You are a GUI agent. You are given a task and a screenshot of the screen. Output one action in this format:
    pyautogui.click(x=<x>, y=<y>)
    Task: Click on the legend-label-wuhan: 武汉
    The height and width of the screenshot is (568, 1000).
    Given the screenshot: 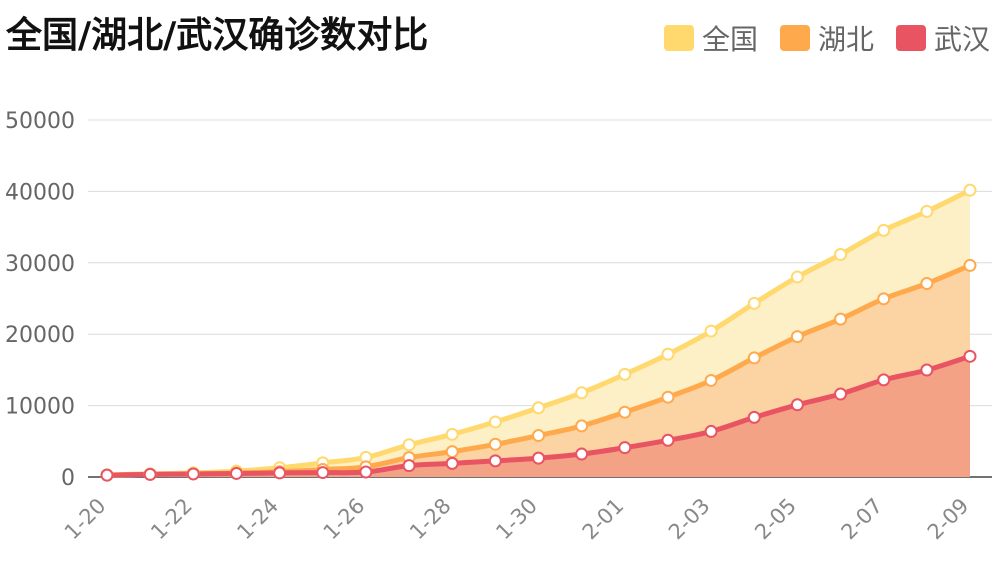 What is the action you would take?
    pyautogui.click(x=961, y=39)
    